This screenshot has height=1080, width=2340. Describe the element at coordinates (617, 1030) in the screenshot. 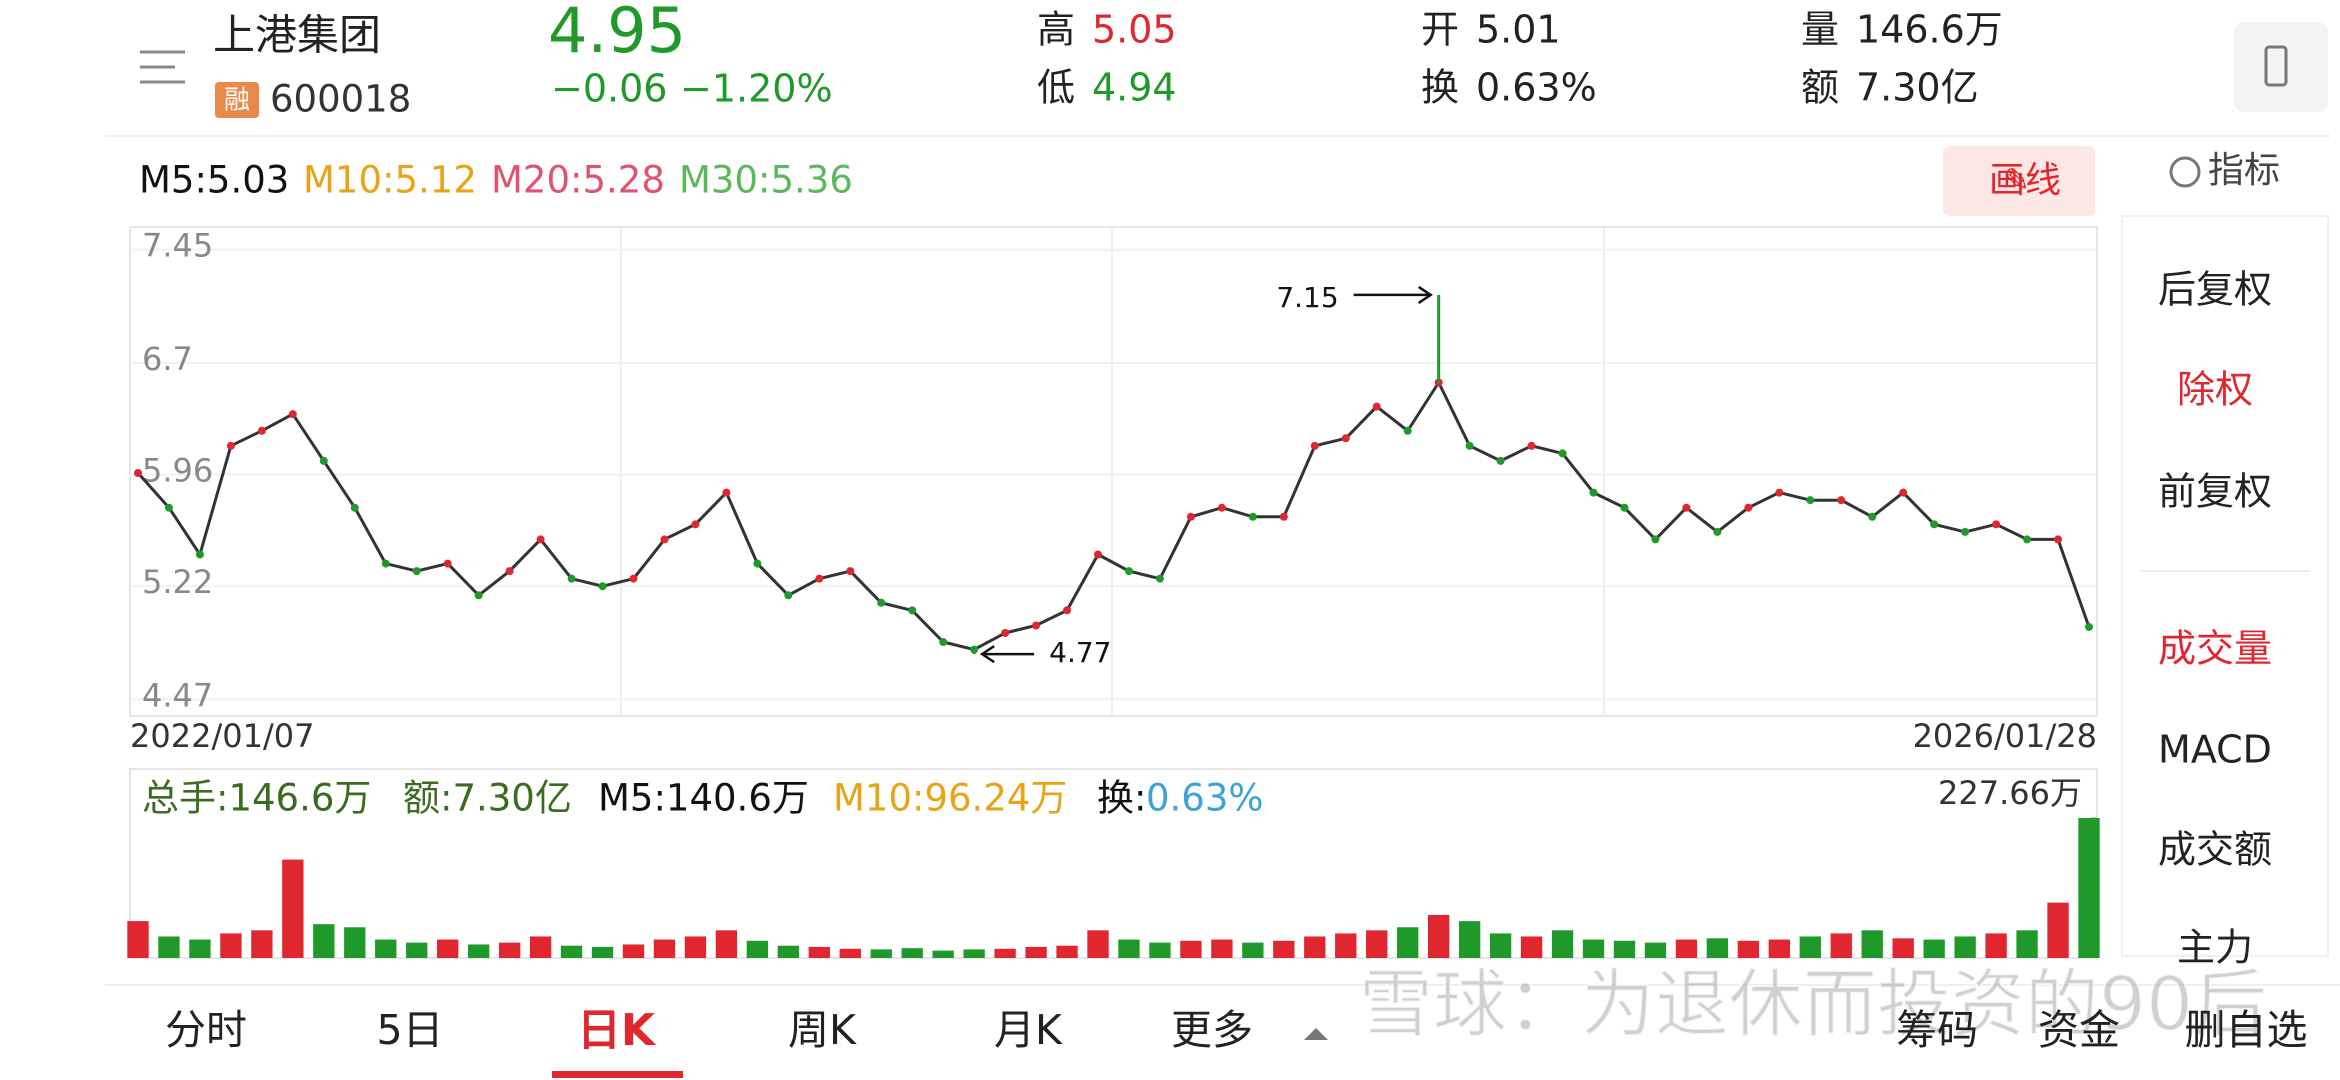

I see `tab: 日K` at that location.